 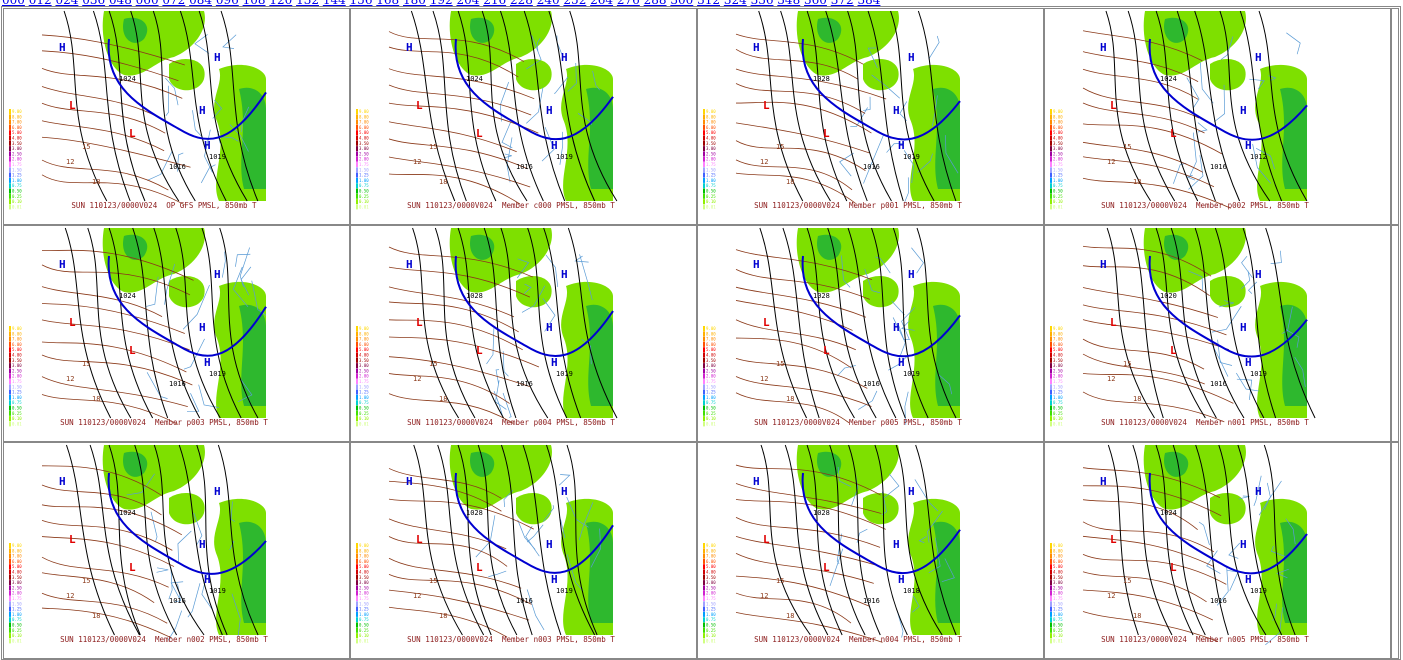 What do you see at coordinates (13, 3) in the screenshot?
I see `hour-link: 000` at bounding box center [13, 3].